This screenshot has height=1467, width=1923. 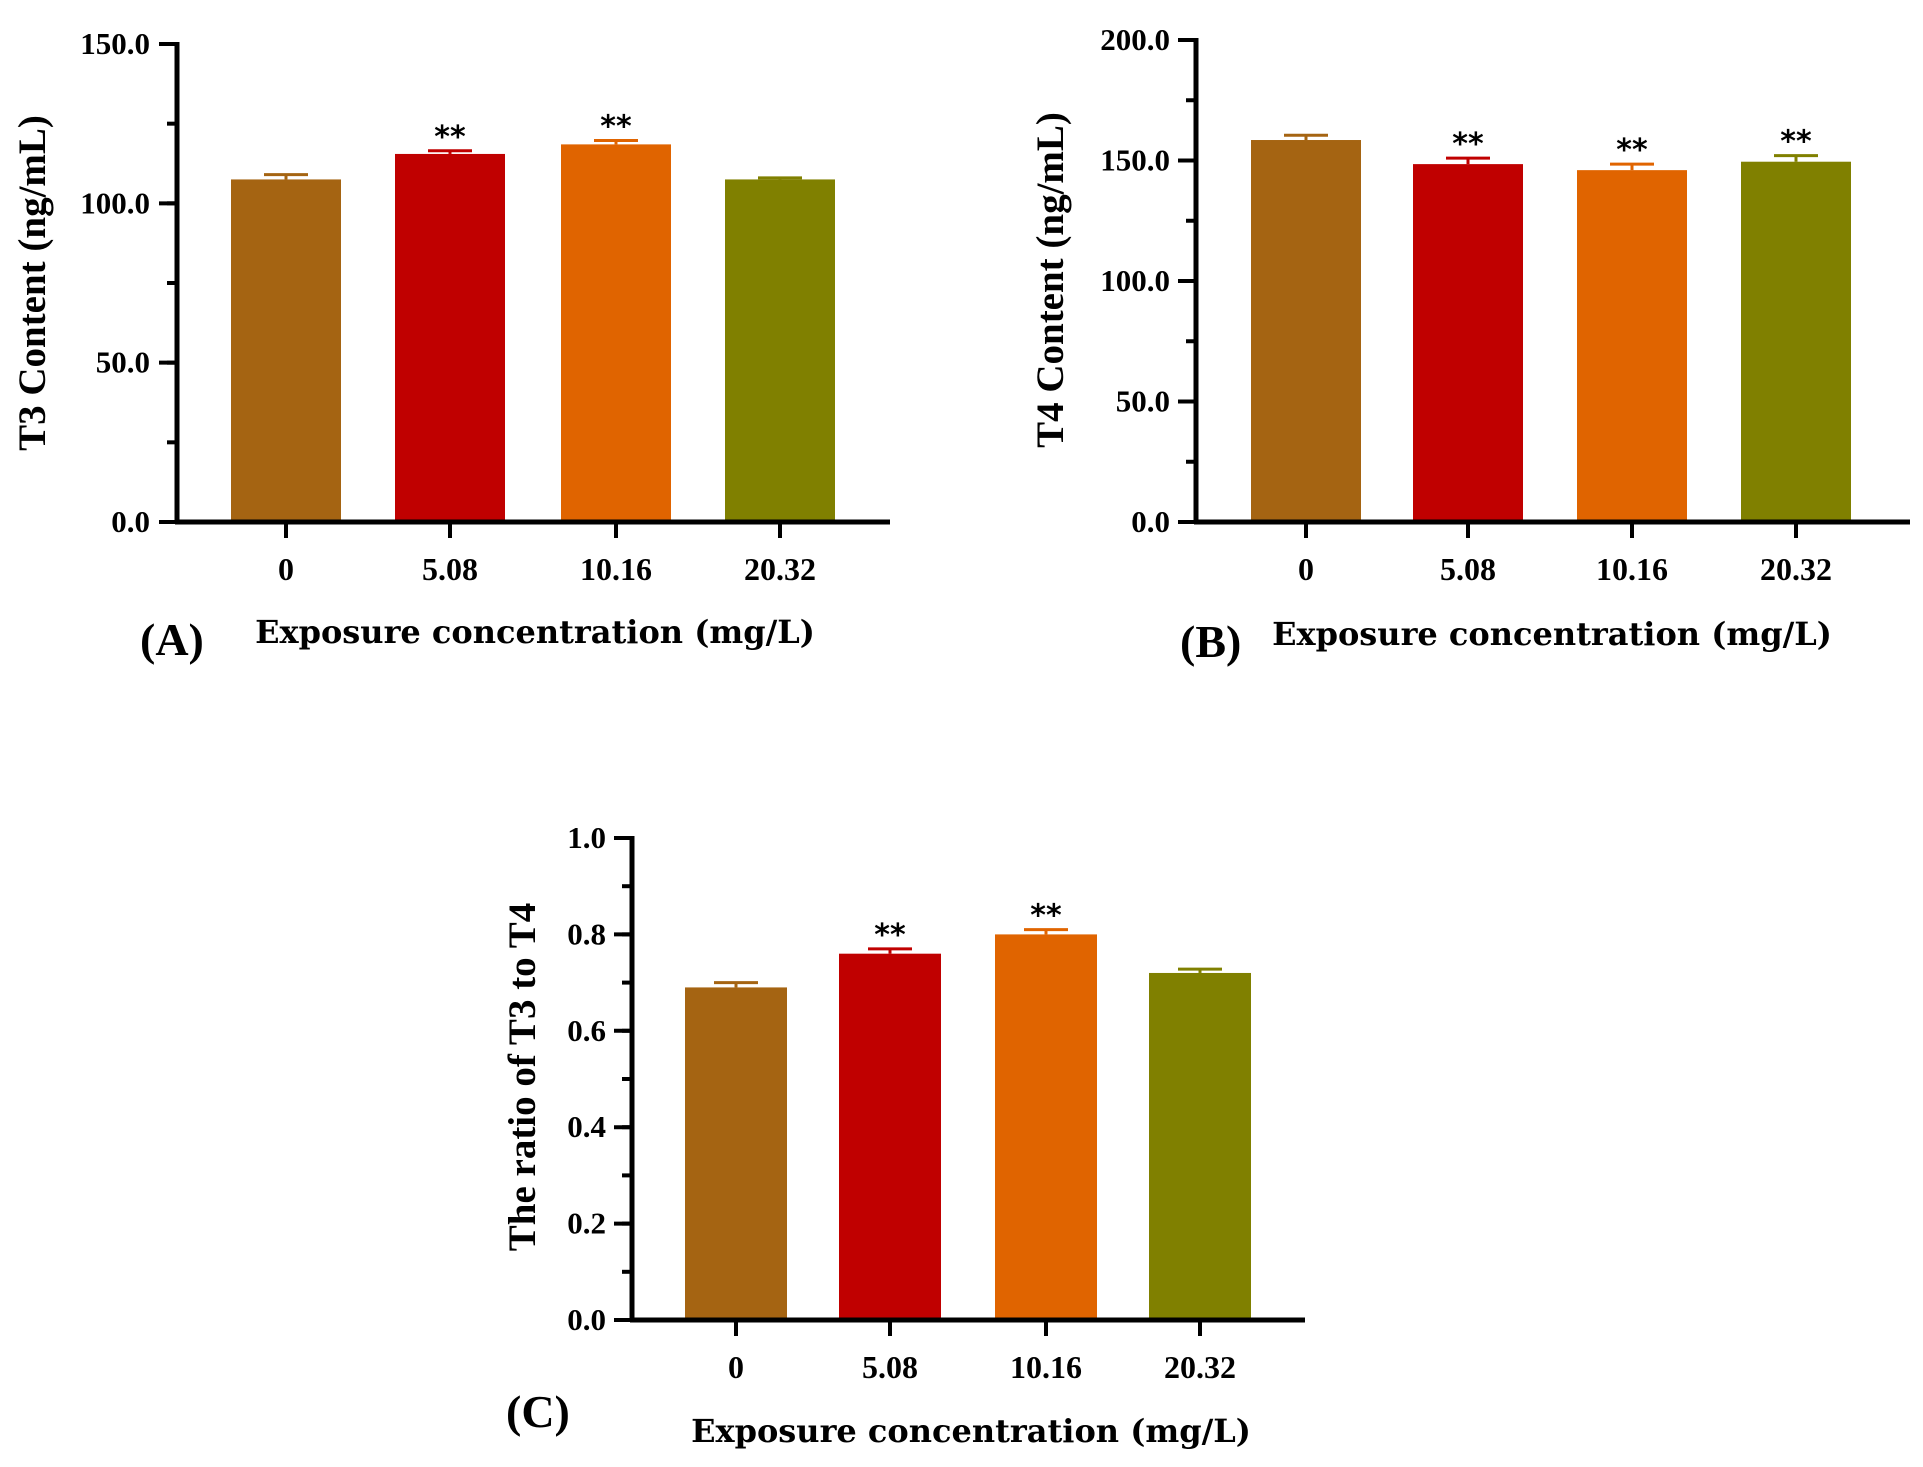 I want to click on panel-letter: (A), so click(x=172, y=639).